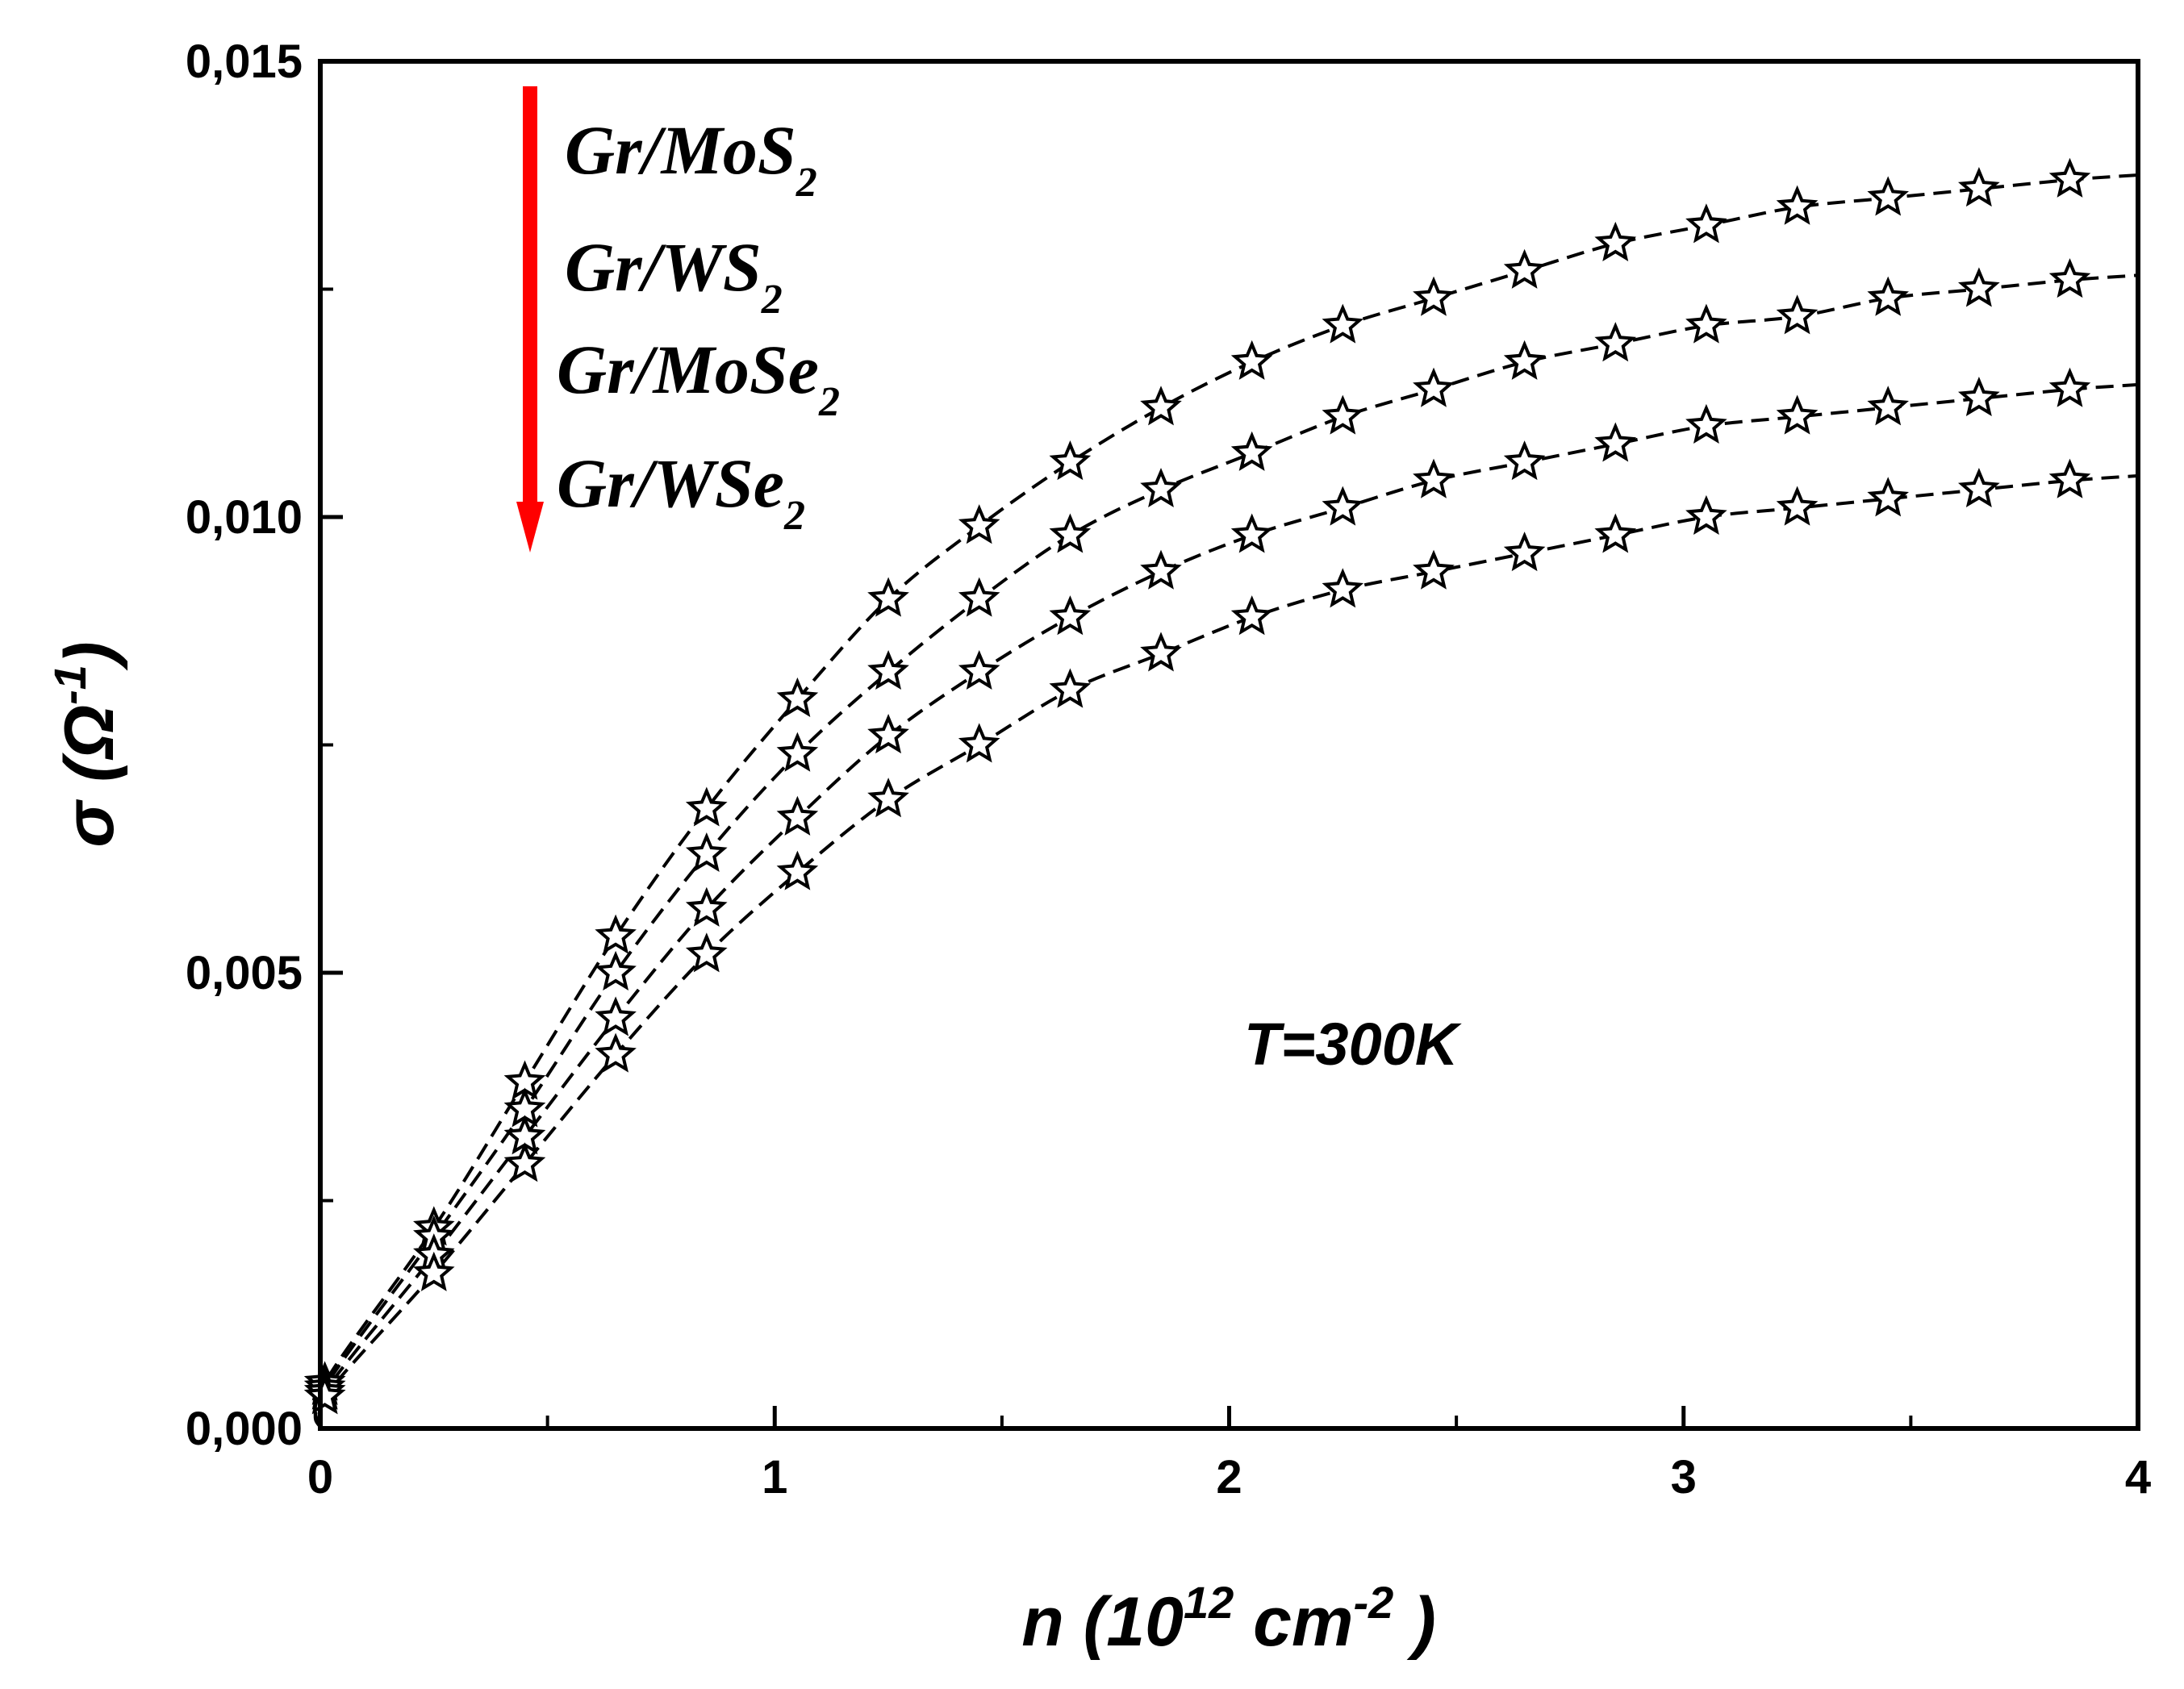 This screenshot has height=1689, width=2184. What do you see at coordinates (245, 517) in the screenshot?
I see `y-tick-label: 0,010` at bounding box center [245, 517].